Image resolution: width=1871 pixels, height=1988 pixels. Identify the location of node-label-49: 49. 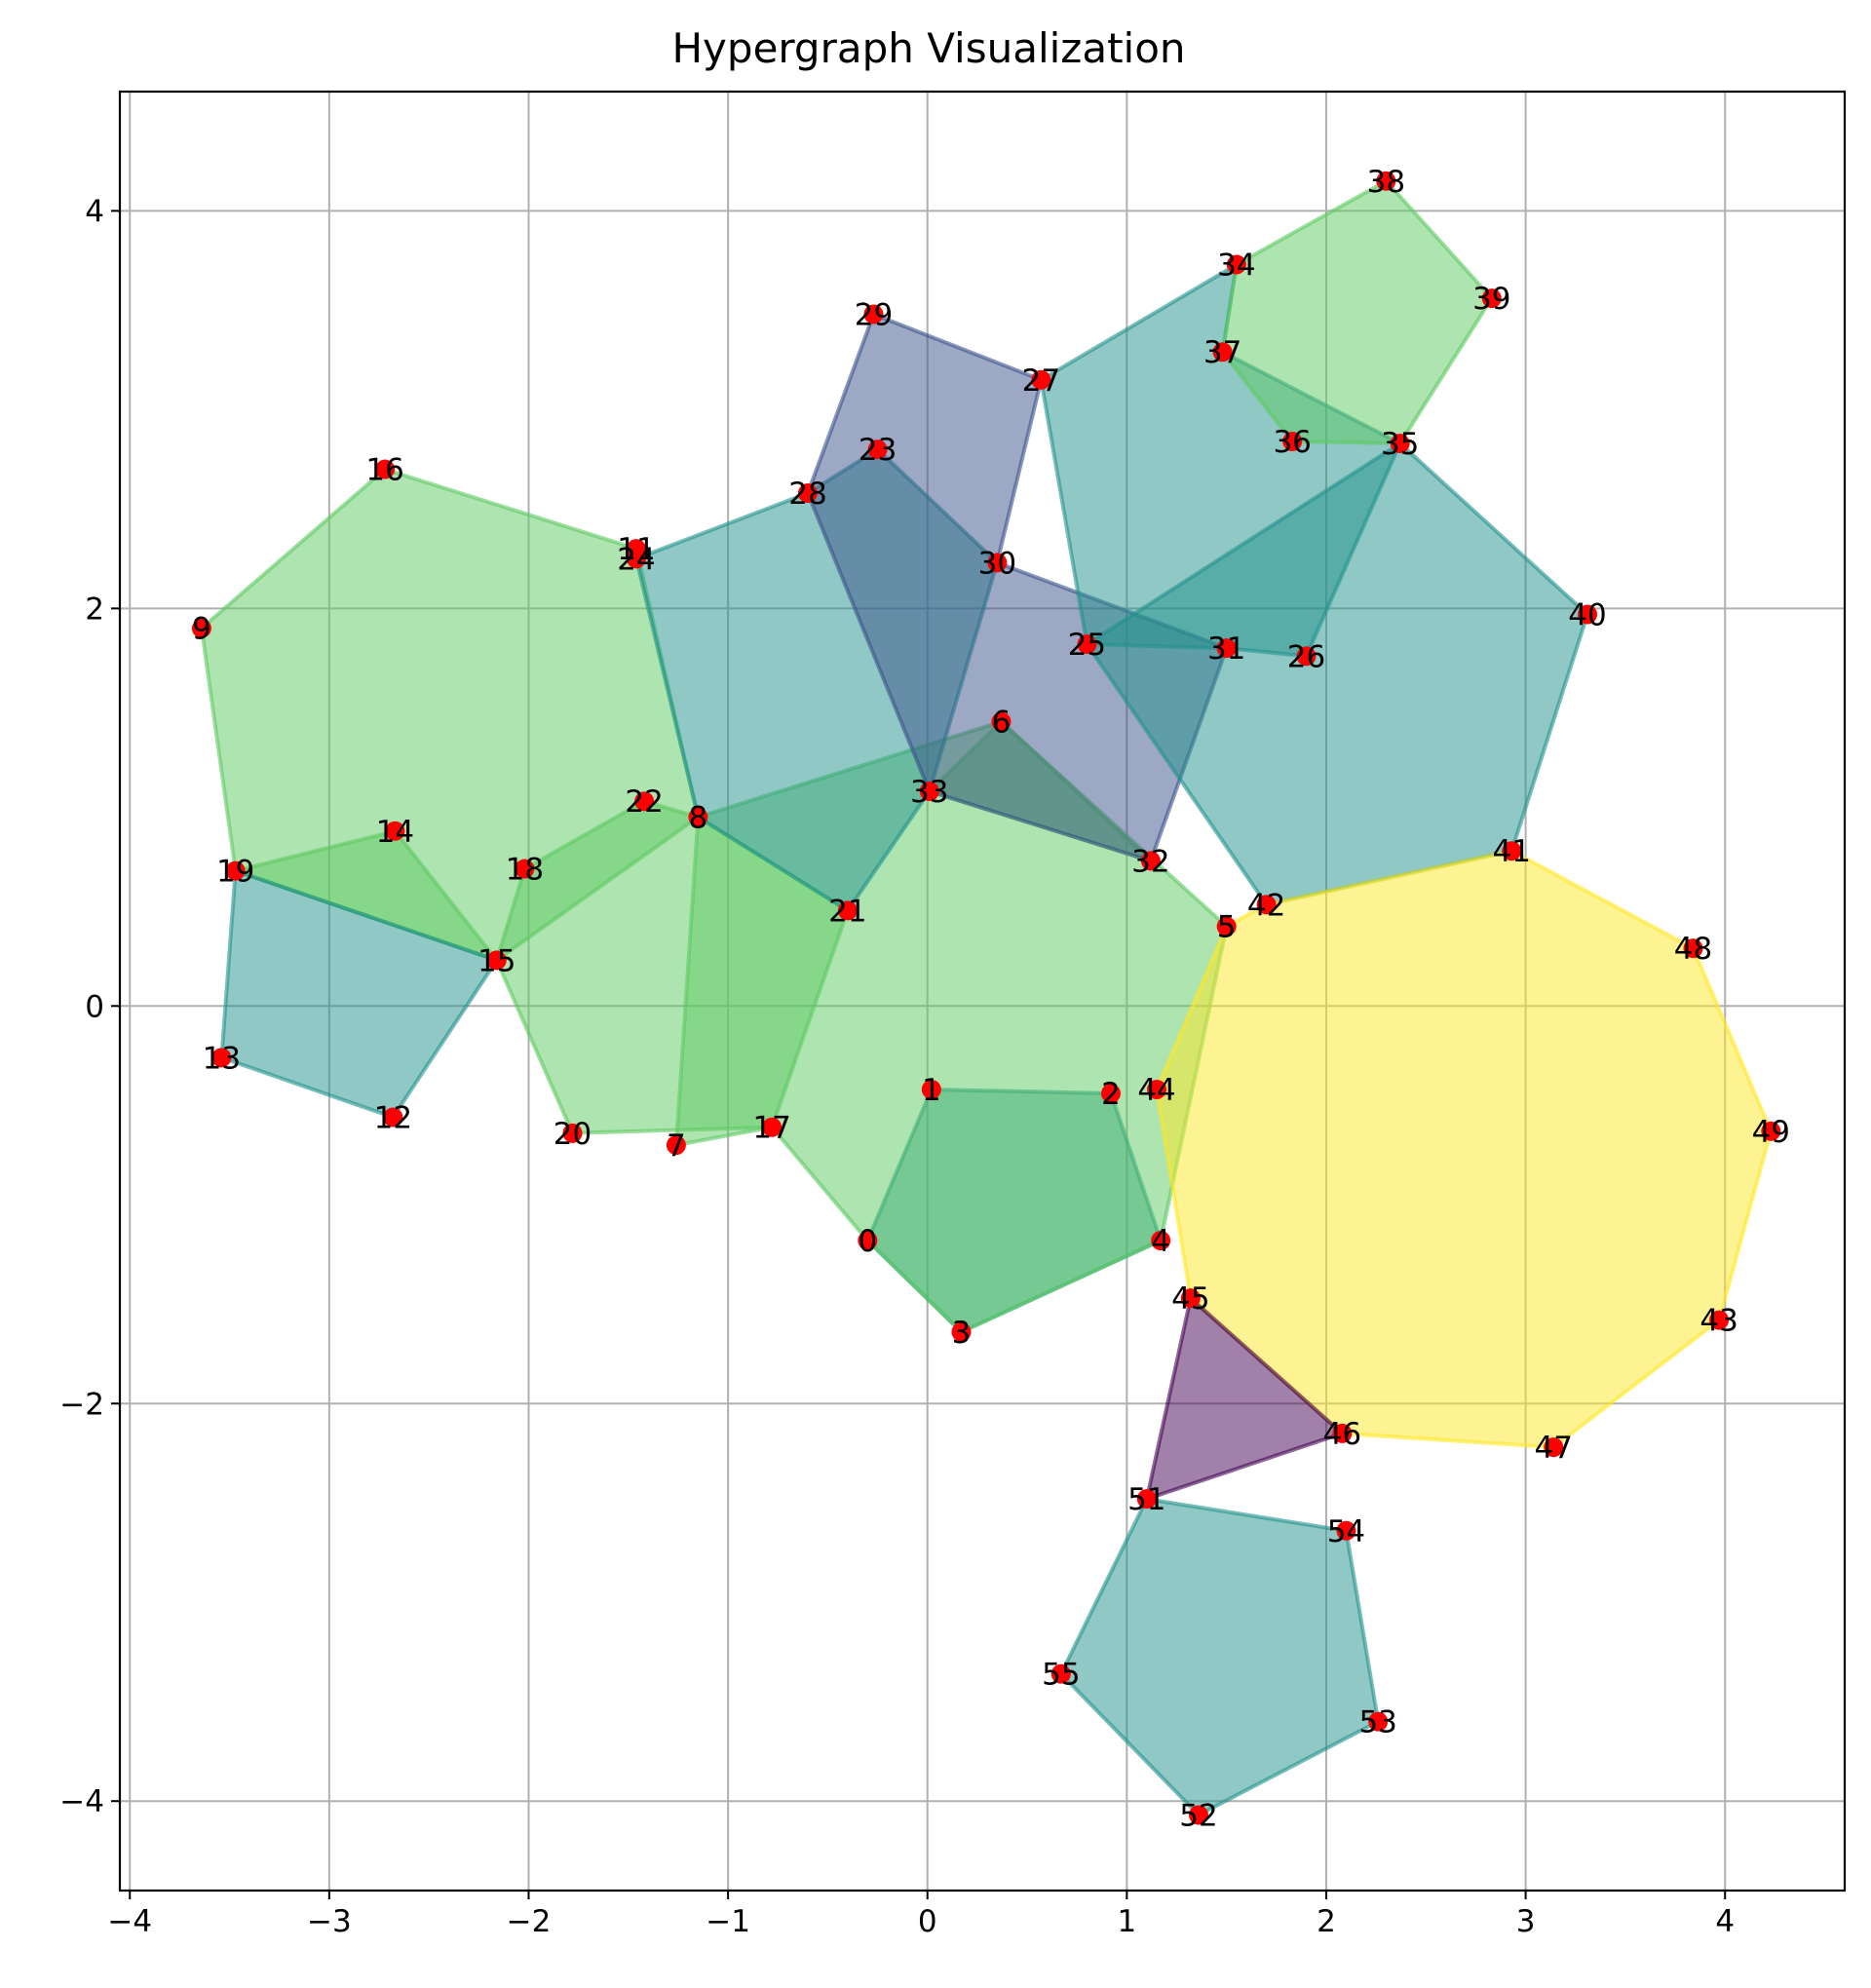
(1771, 1132).